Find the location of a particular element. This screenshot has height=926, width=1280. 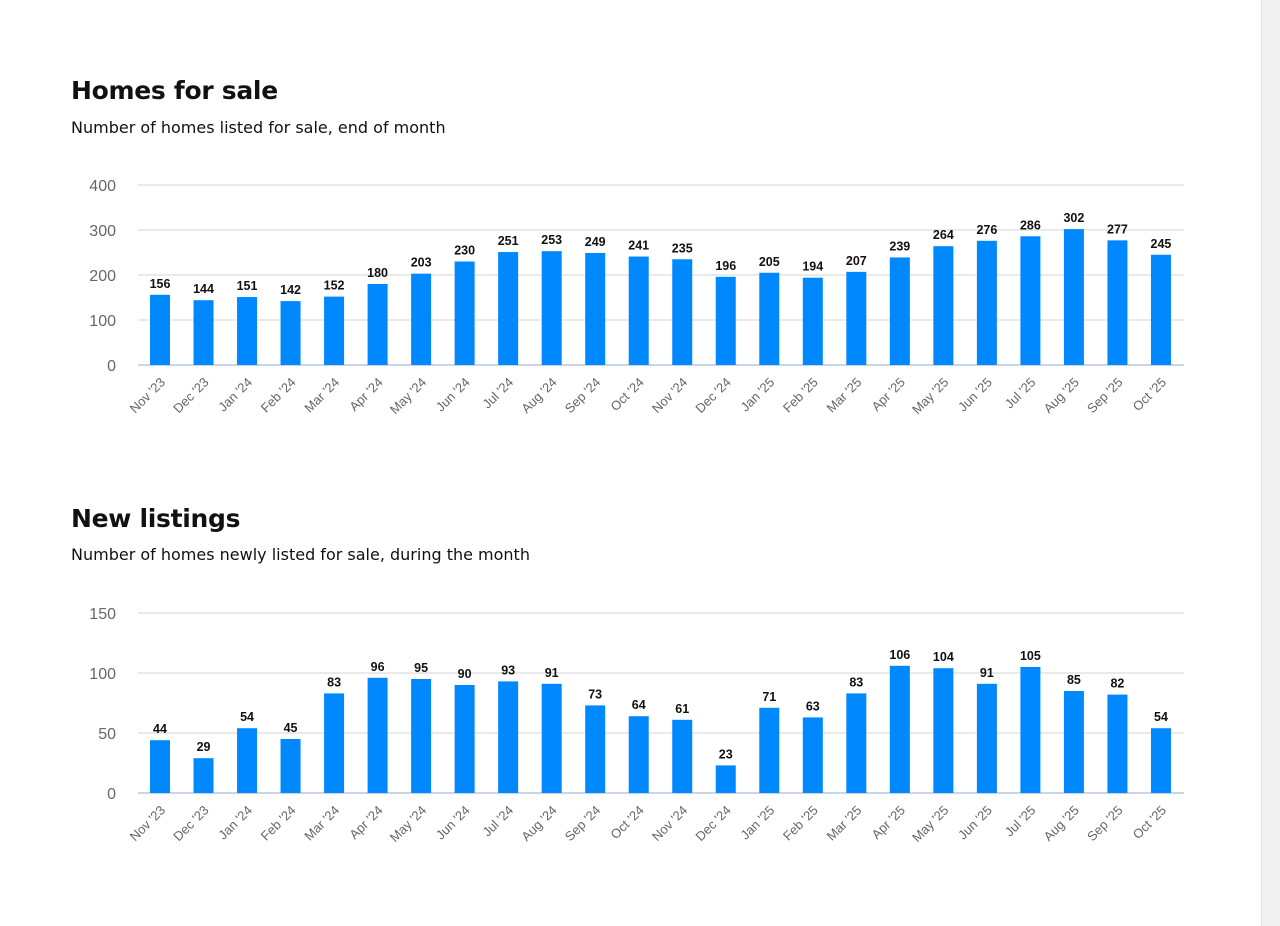

y-tick-label: 150 is located at coordinates (102, 614).